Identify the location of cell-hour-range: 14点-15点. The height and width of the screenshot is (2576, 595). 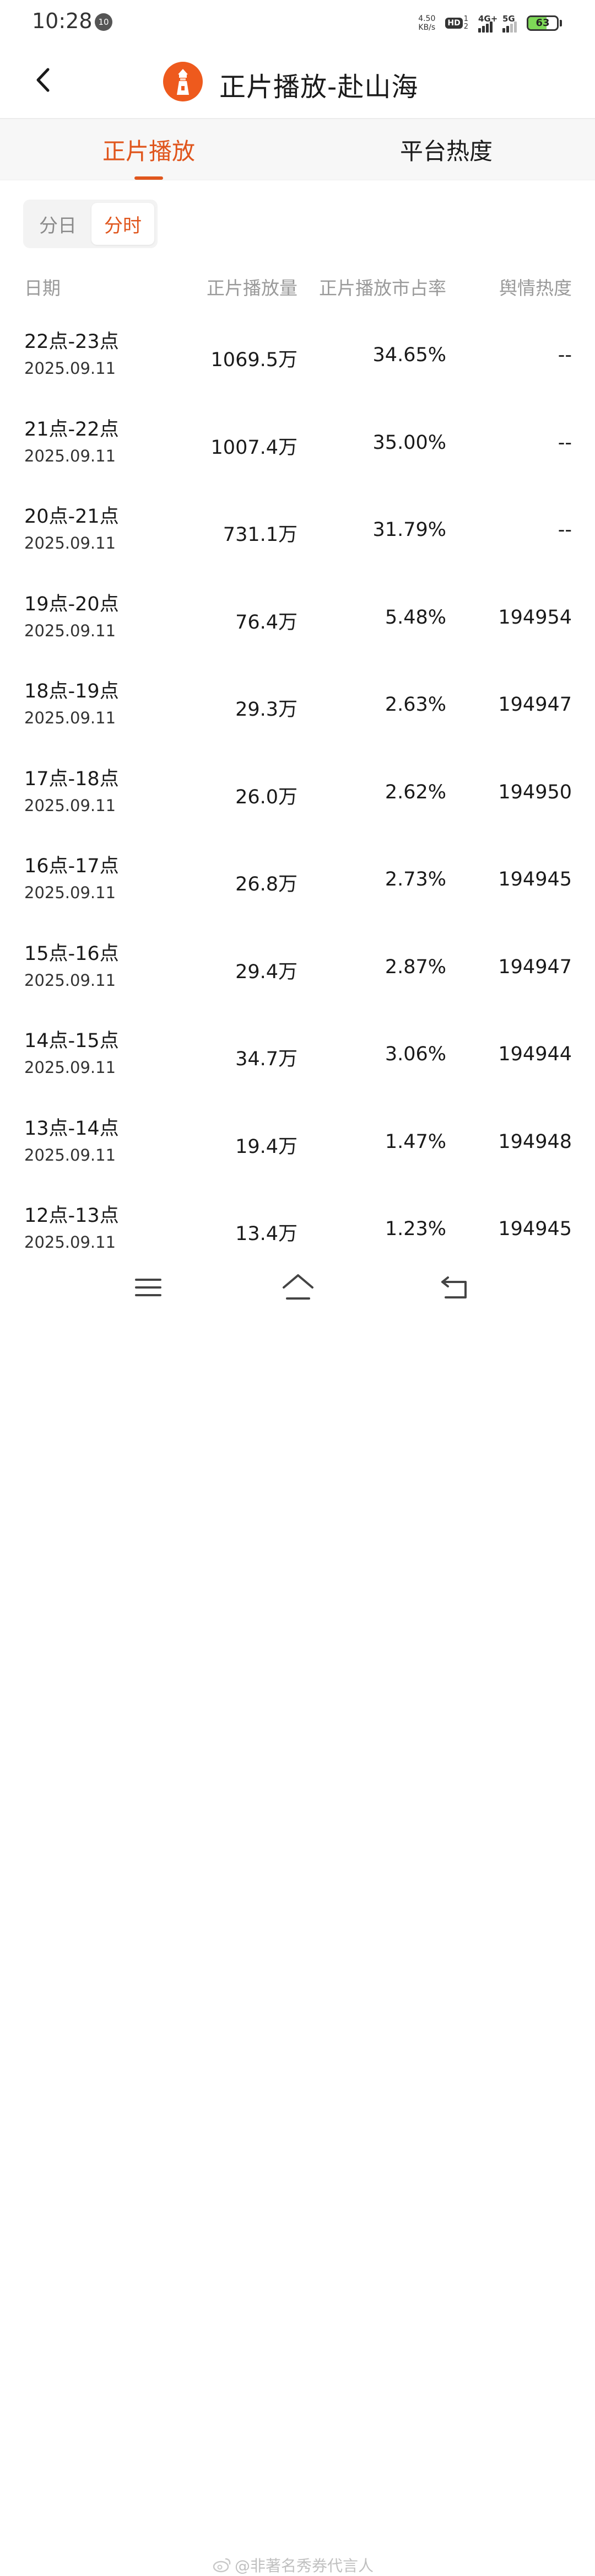
(71, 1041).